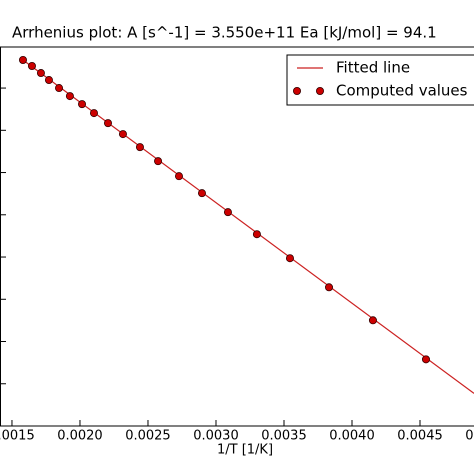  What do you see at coordinates (380, 80) in the screenshot?
I see `legend-box` at bounding box center [380, 80].